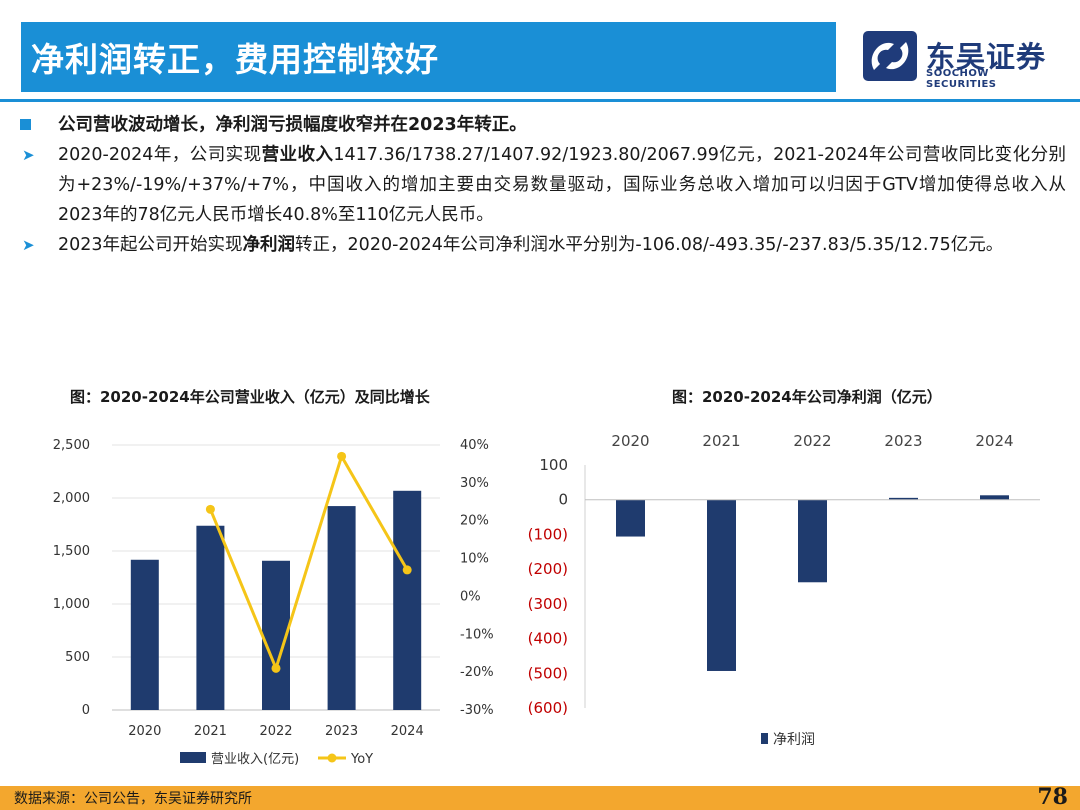 This screenshot has width=1080, height=810. Describe the element at coordinates (961, 79) in the screenshot. I see `logo-text-en: SOOCHOW SECURITIES` at that location.